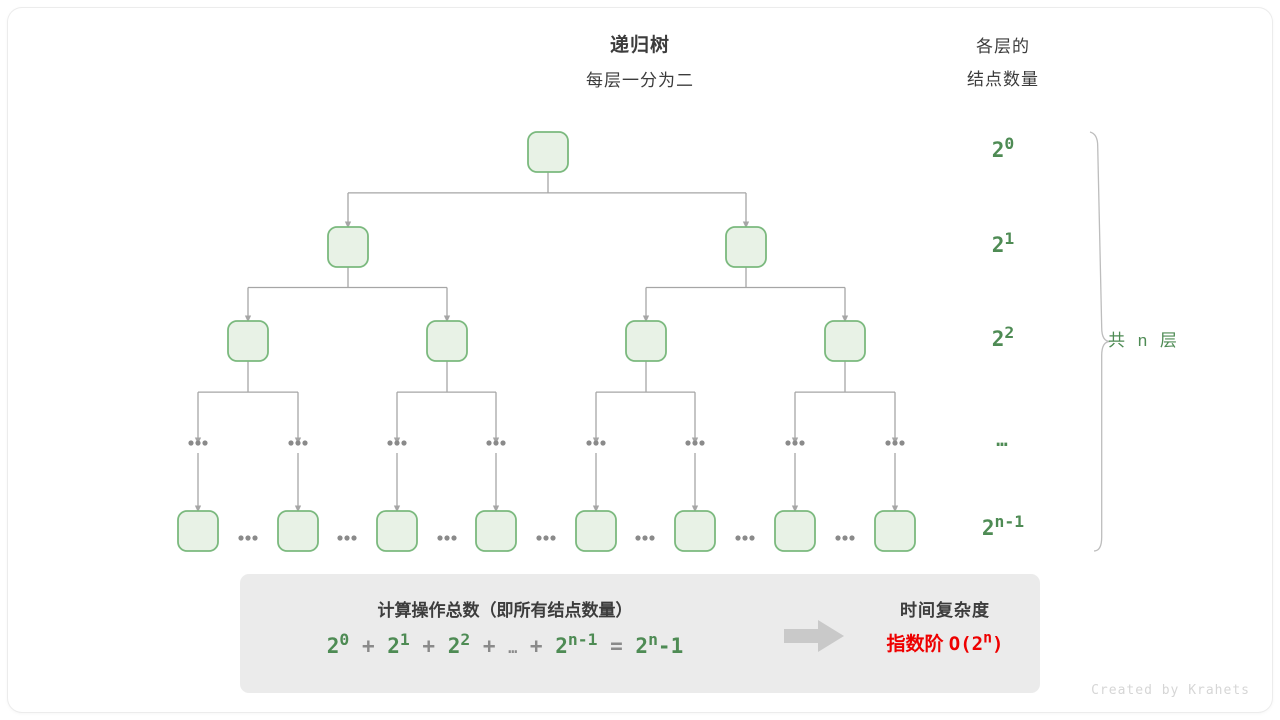  I want to click on level-count-exp-4: n-1, so click(1009, 521).